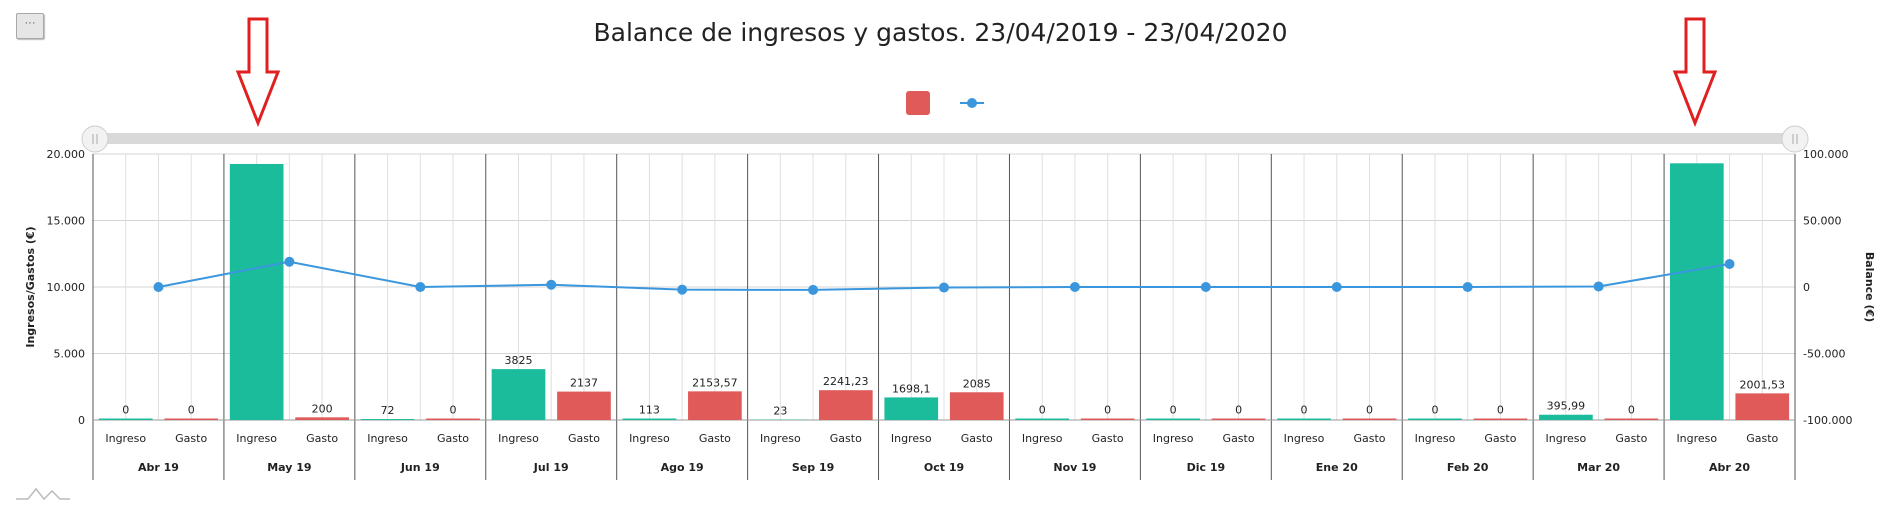 This screenshot has width=1881, height=512. I want to click on x-category-label: Feb 20, so click(1468, 467).